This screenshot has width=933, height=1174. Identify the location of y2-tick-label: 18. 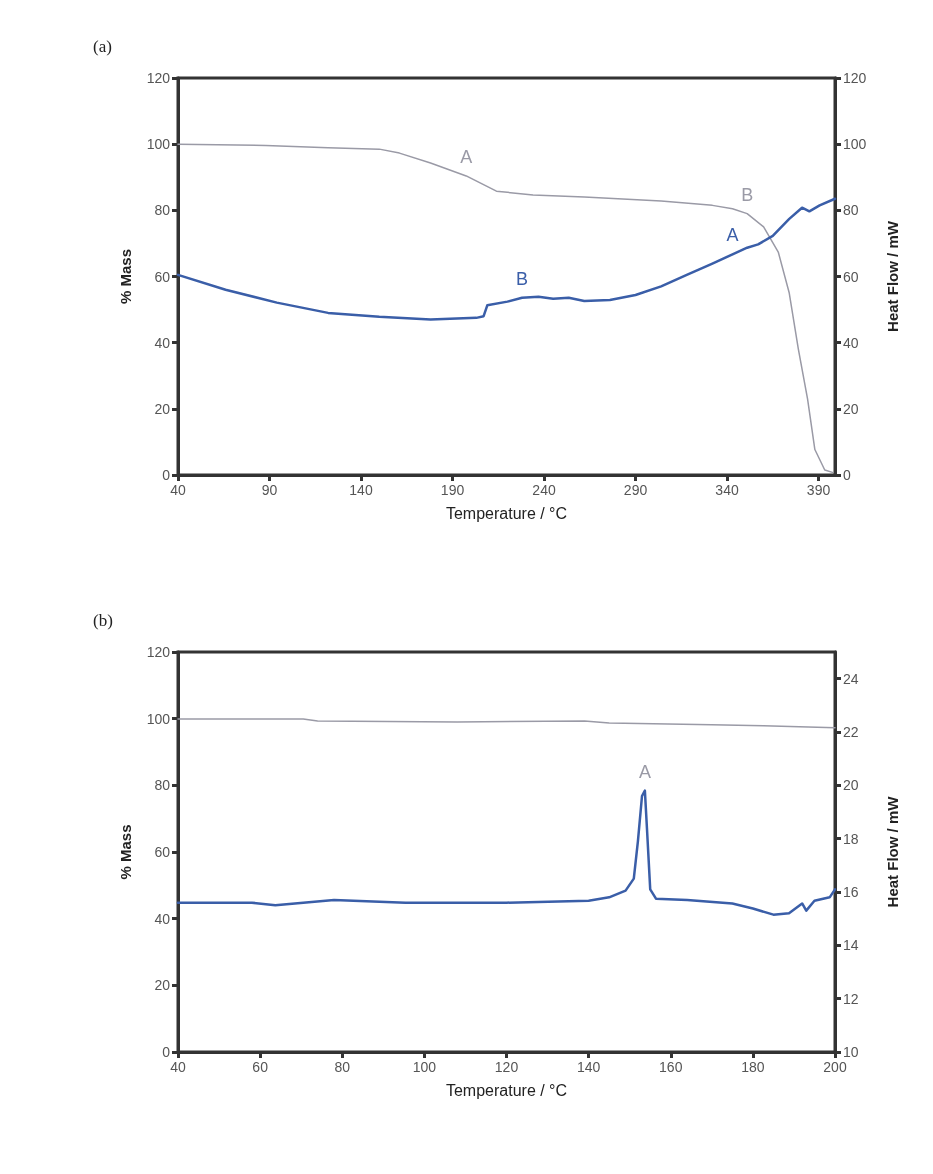
(851, 838).